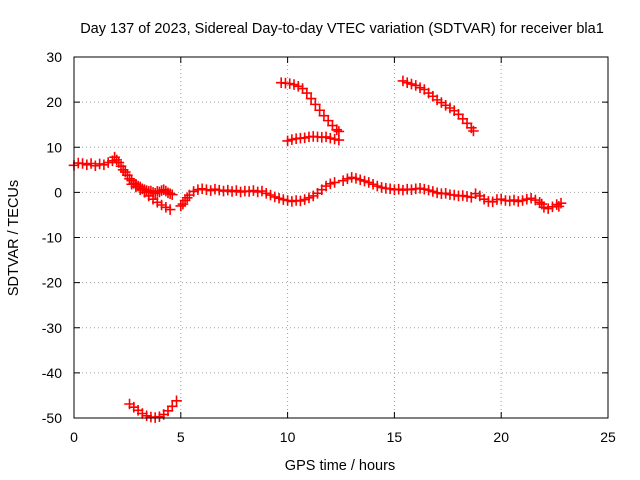  I want to click on y-tick-label: 10, so click(54, 147).